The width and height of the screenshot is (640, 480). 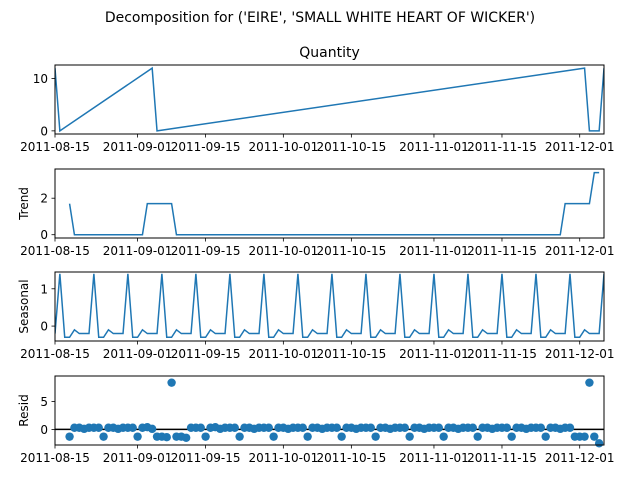 What do you see at coordinates (434, 354) in the screenshot?
I see `seasonal-x-tick-label: 2011-11-01` at bounding box center [434, 354].